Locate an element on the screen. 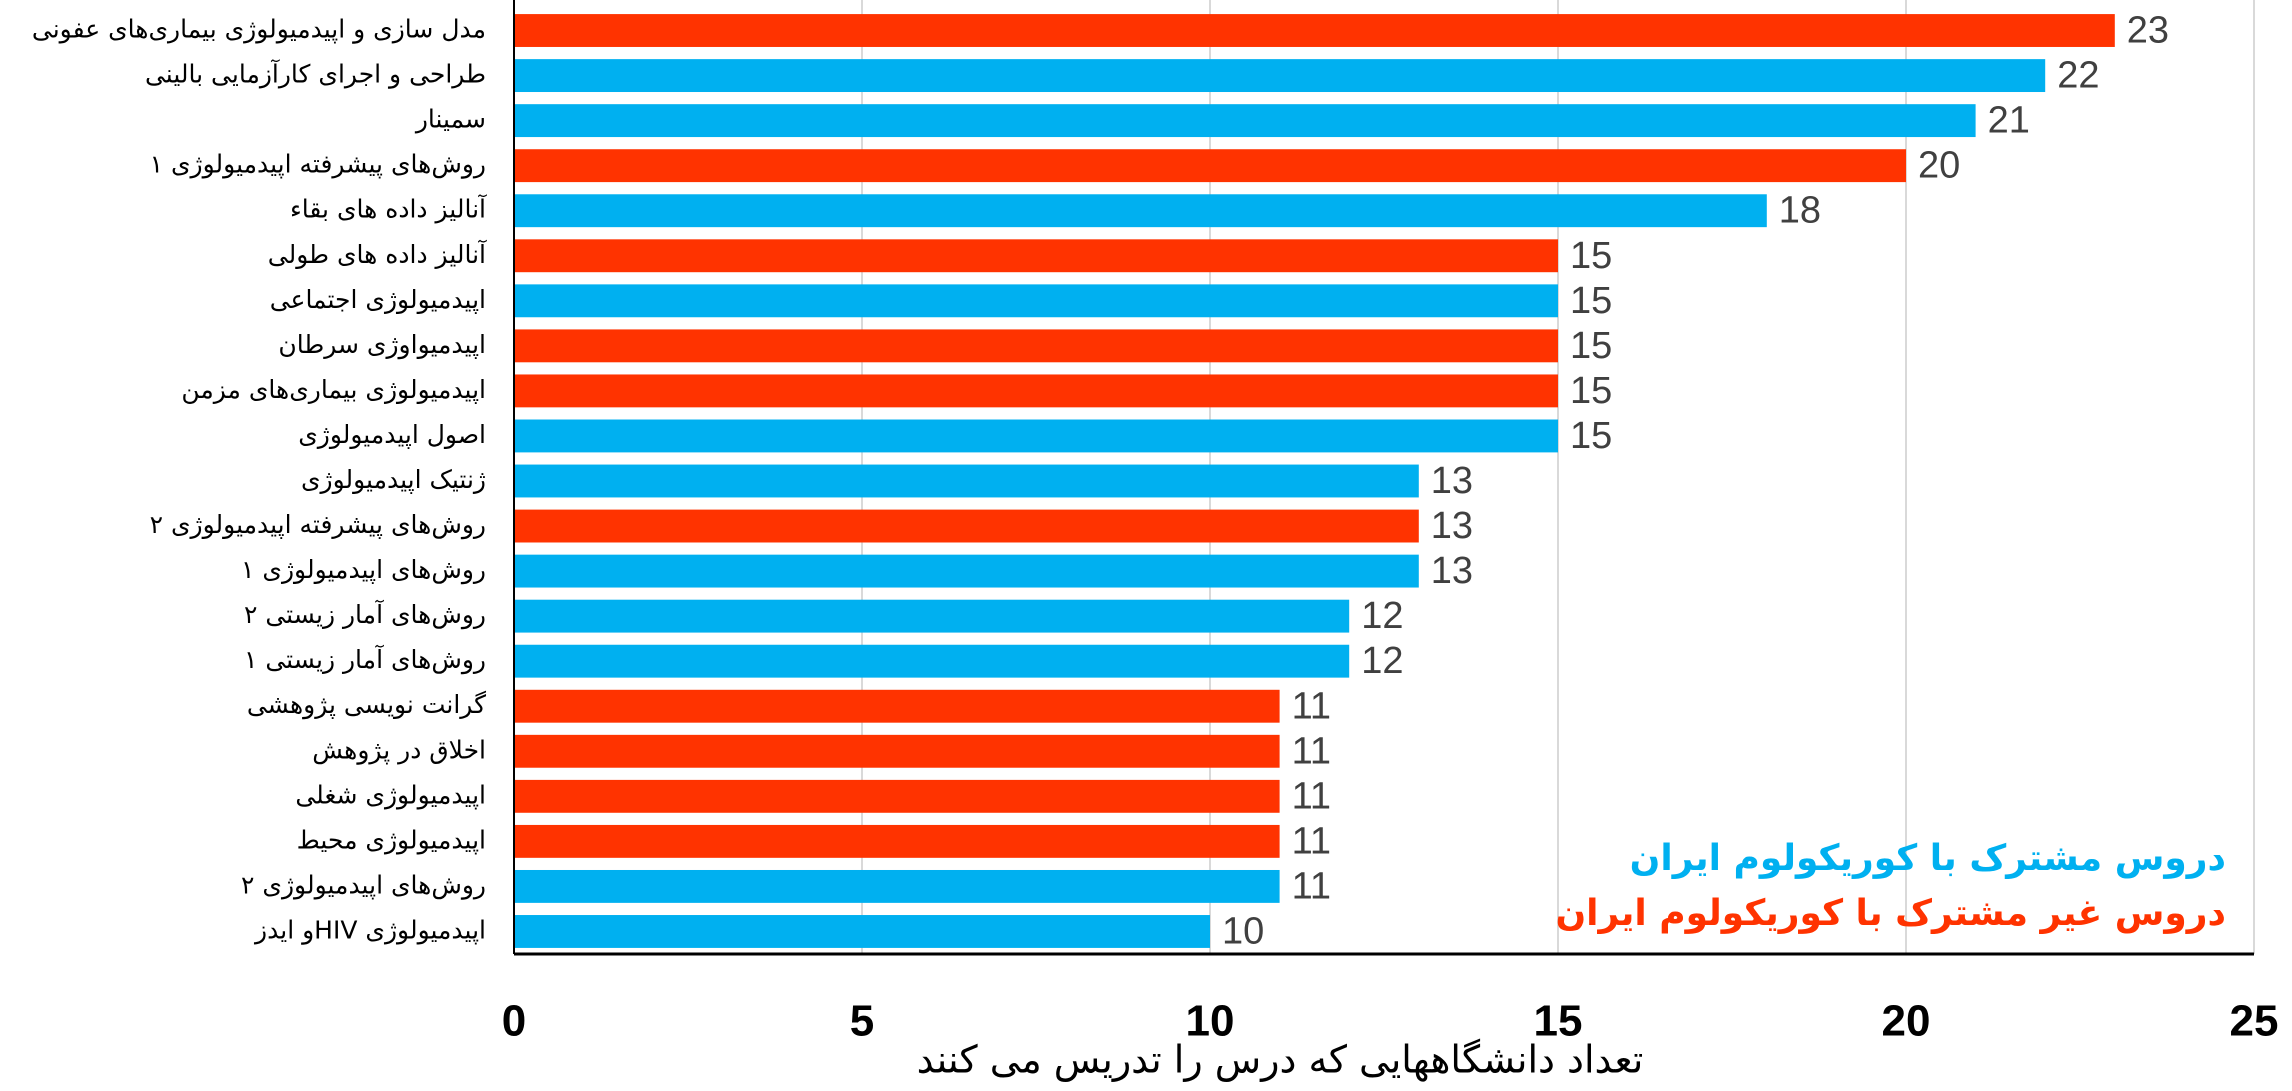  x-tick-label: 5 is located at coordinates (862, 1021).